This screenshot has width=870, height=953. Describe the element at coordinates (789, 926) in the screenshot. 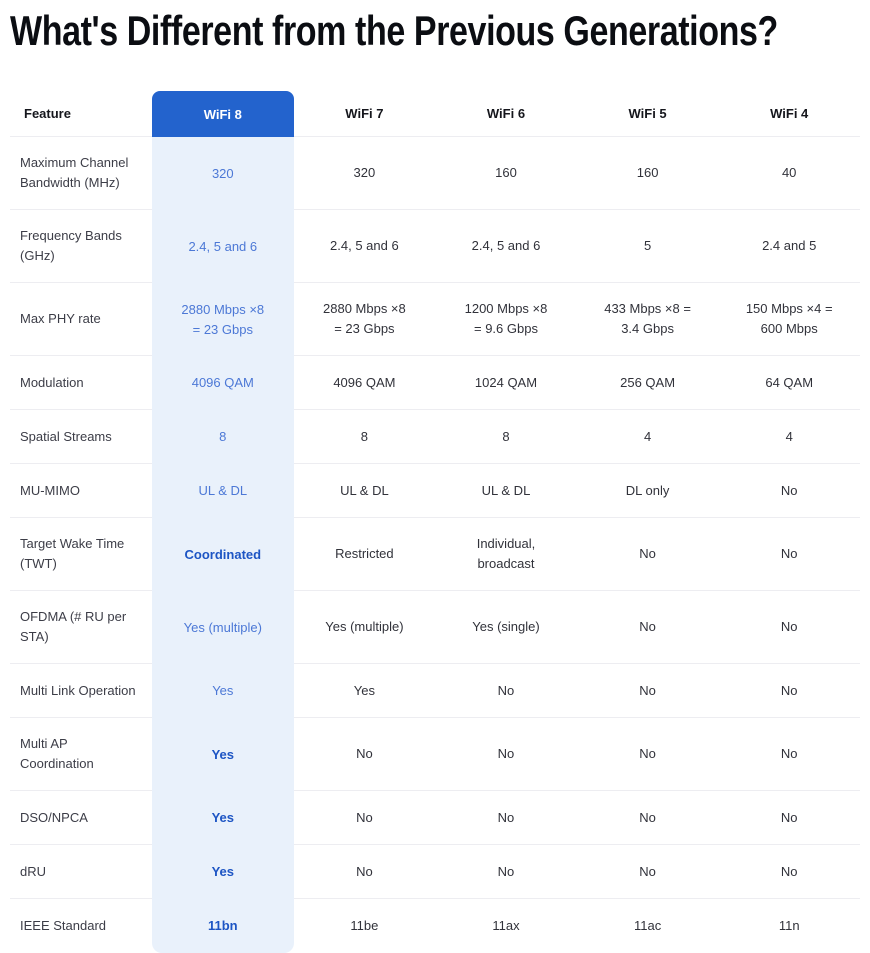

I see `wifi4-value-cell: 11n` at that location.